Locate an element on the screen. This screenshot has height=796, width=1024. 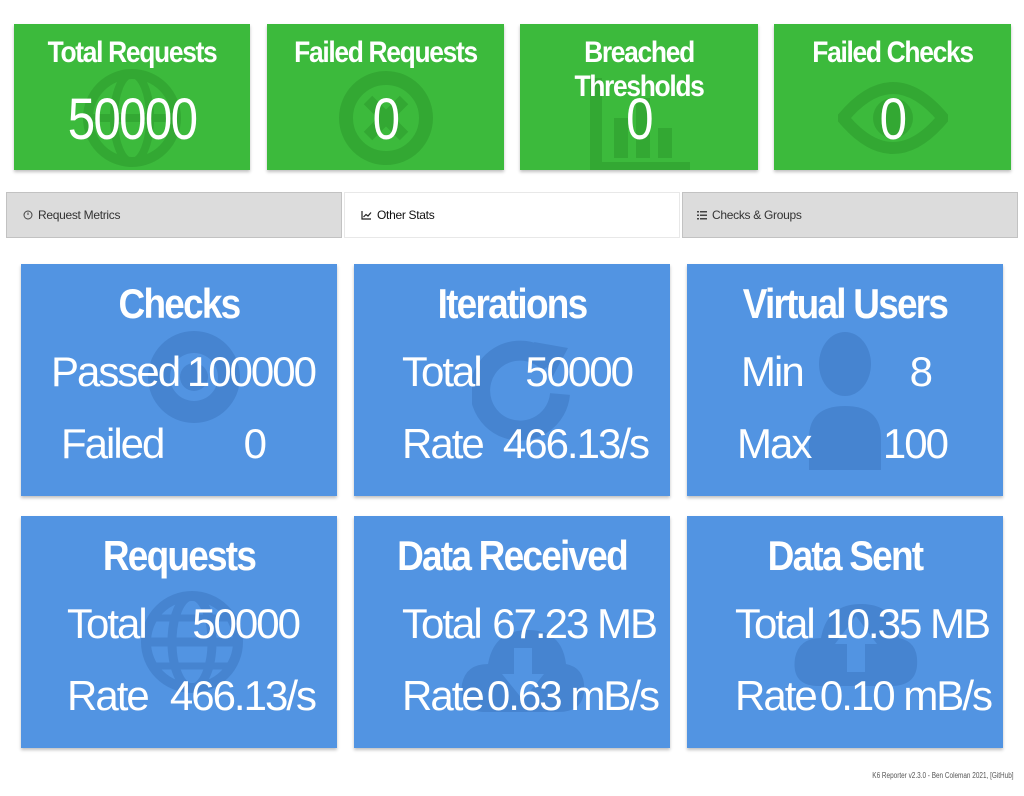
card-checks: Checks Passed 100000 Failed 0 is located at coordinates (179, 380).